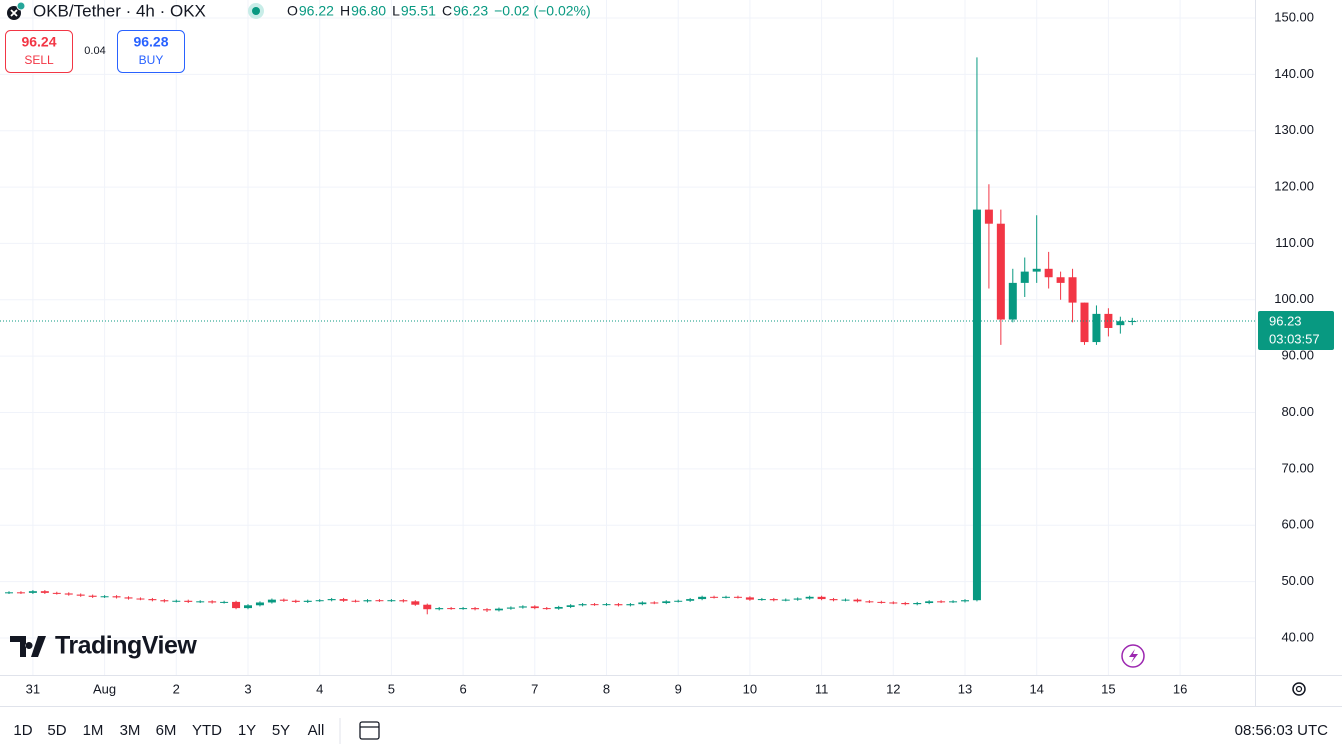 Image resolution: width=1342 pixels, height=748 pixels. What do you see at coordinates (1285, 320) in the screenshot?
I see `last-price-label: 96.23` at bounding box center [1285, 320].